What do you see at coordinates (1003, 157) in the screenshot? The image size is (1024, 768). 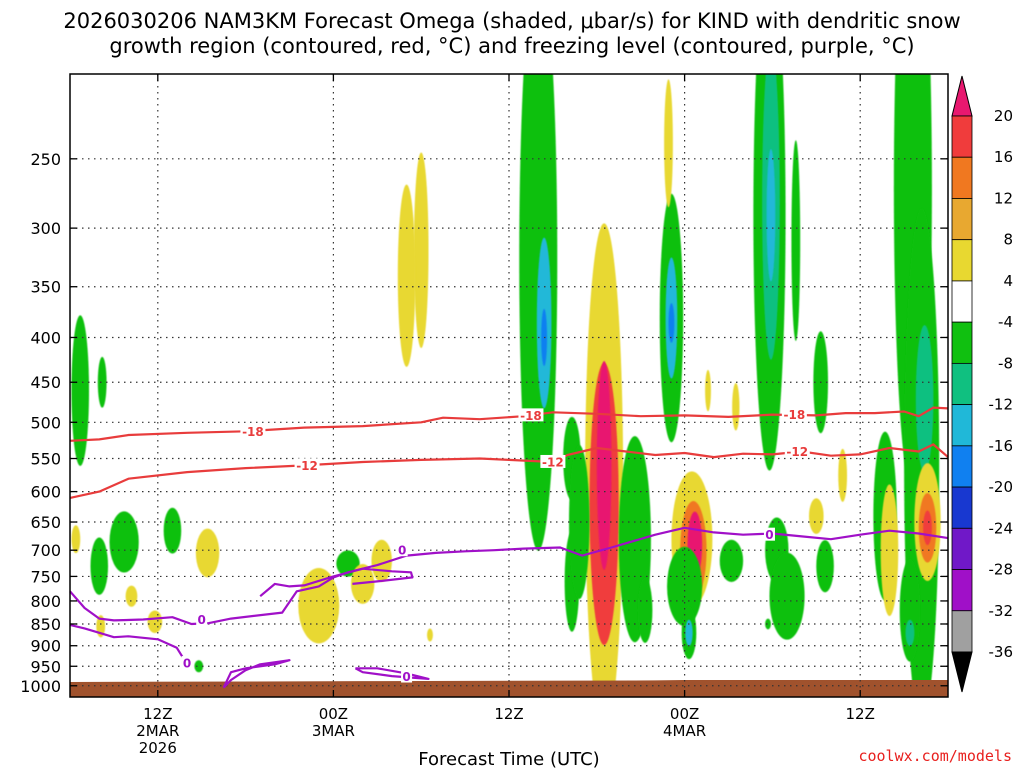 I see `colorbar-label-2: 16` at bounding box center [1003, 157].